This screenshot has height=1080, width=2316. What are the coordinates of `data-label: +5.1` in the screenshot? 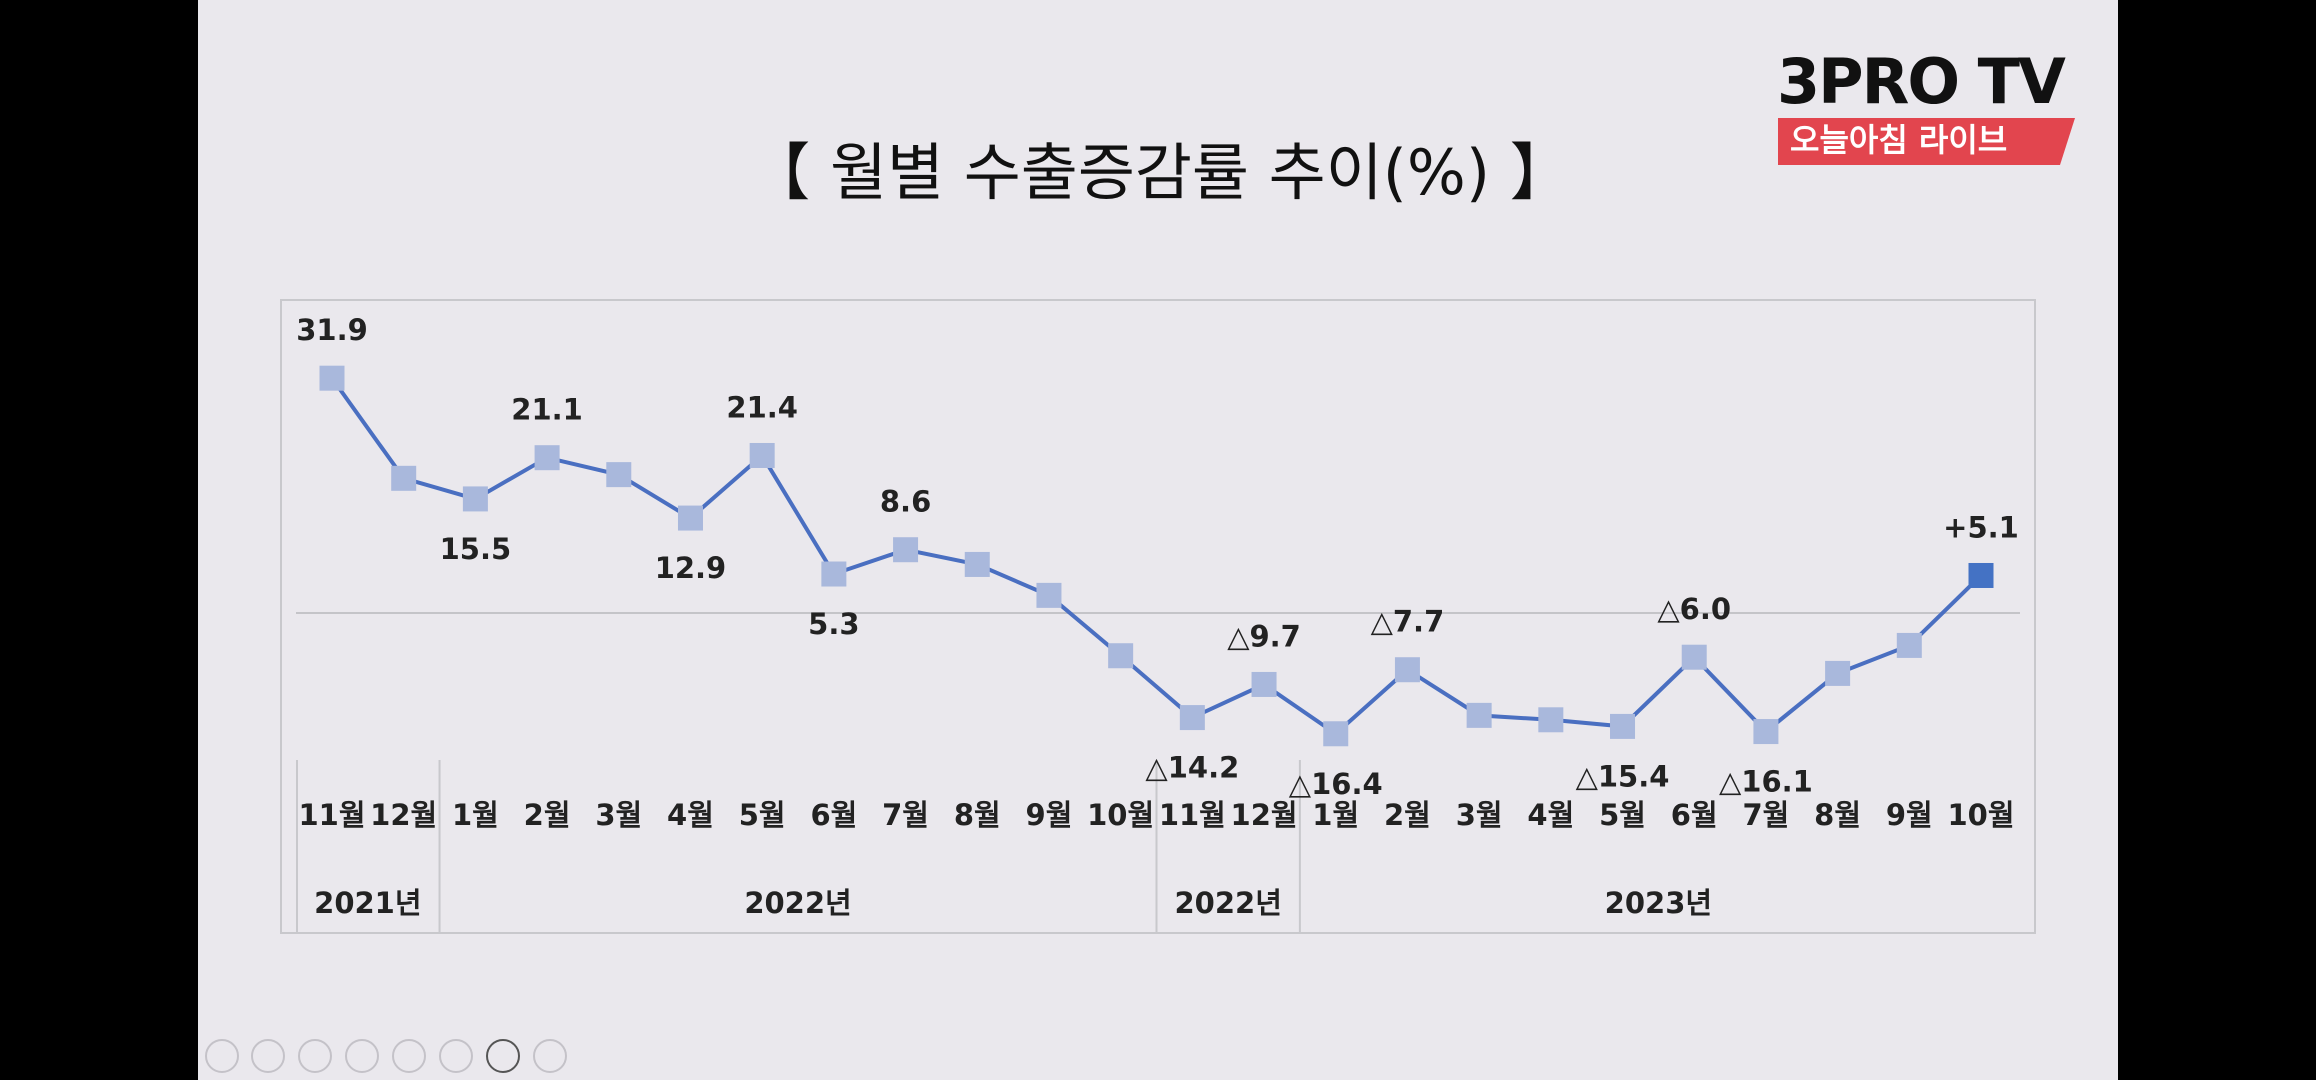 It's located at (1981, 527).